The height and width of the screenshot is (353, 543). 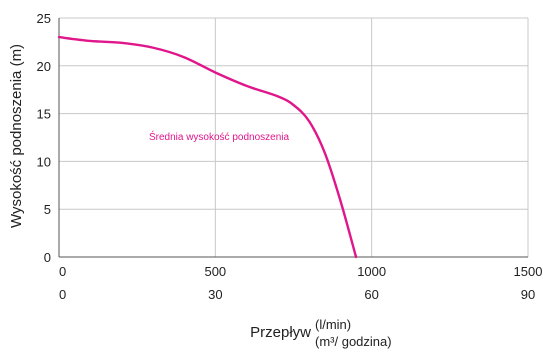 What do you see at coordinates (44, 161) in the screenshot?
I see `y-tick-label: 10` at bounding box center [44, 161].